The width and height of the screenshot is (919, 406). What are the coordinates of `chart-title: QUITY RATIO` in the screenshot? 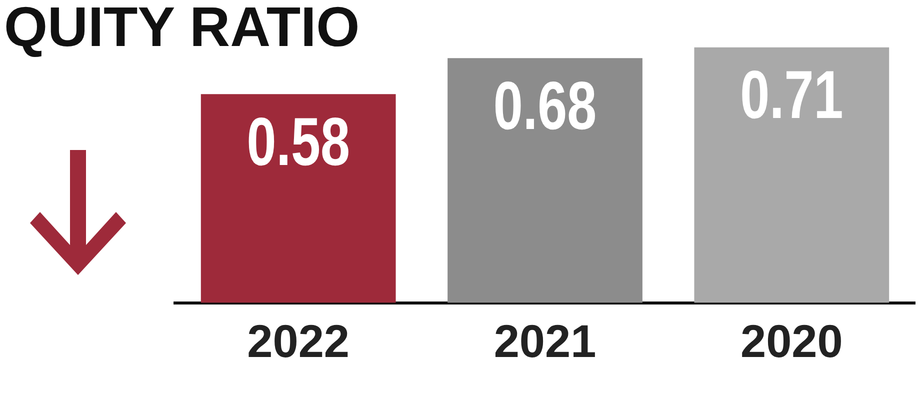 It's located at (182, 29).